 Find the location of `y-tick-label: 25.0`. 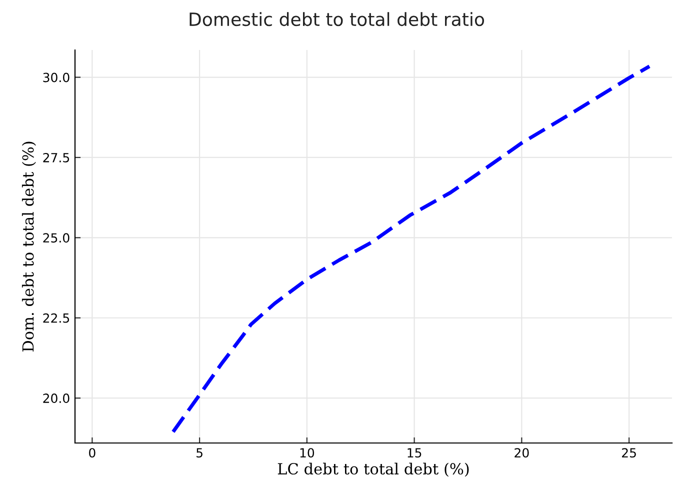

y-tick-label: 25.0 is located at coordinates (56, 238).